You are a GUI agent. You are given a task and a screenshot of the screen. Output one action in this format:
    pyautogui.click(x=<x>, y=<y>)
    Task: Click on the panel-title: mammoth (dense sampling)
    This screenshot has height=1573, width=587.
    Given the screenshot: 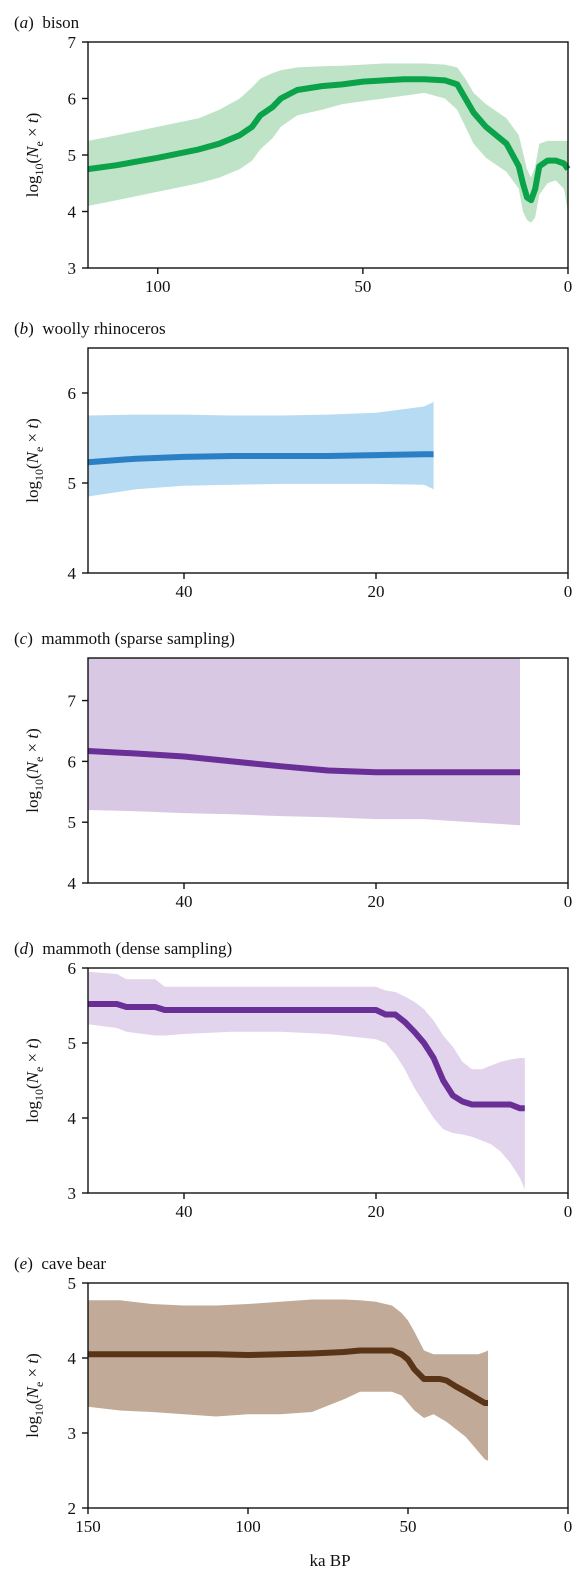 What is the action you would take?
    pyautogui.click(x=137, y=948)
    